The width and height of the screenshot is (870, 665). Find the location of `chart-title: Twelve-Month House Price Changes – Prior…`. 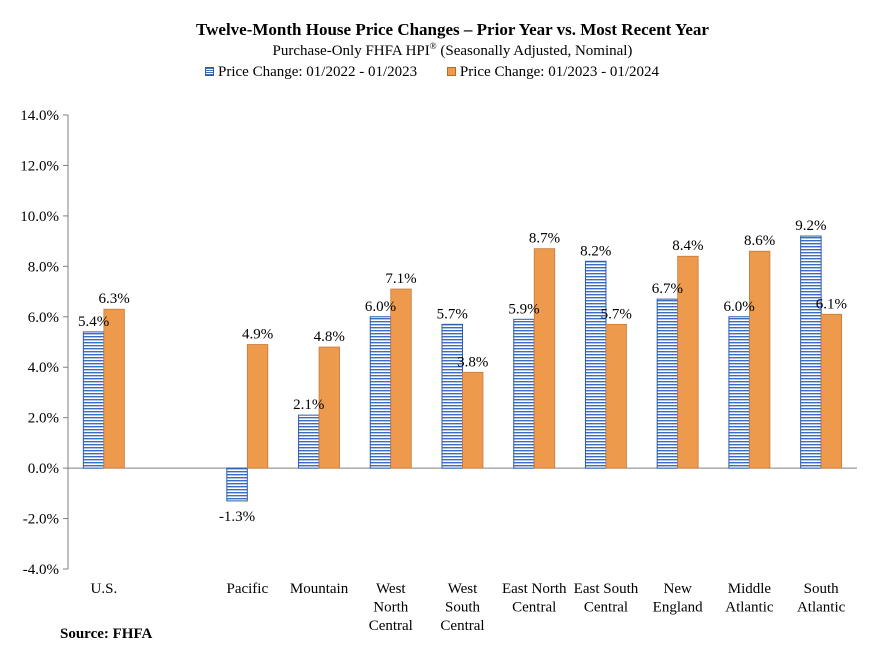

chart-title: Twelve-Month House Price Changes – Prior… is located at coordinates (452, 29).